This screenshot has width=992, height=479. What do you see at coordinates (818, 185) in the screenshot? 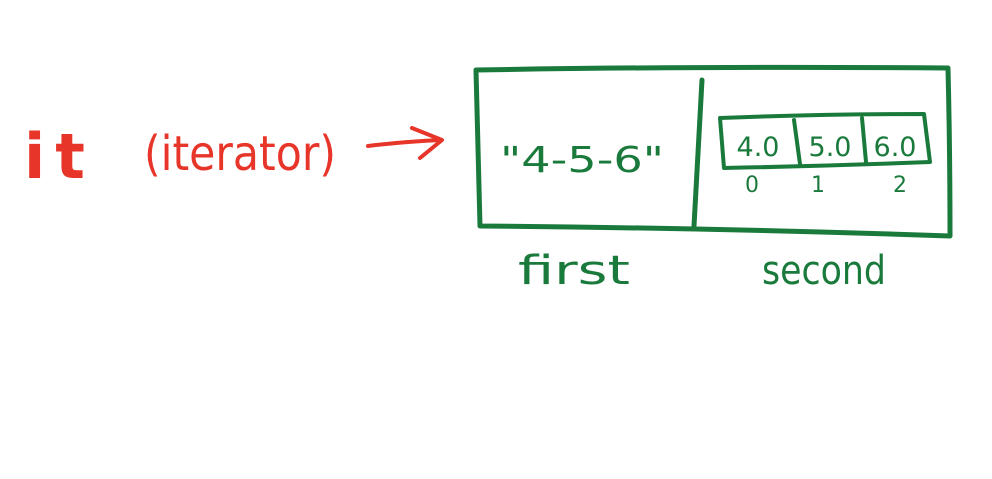
I see `vector-index: 1` at bounding box center [818, 185].